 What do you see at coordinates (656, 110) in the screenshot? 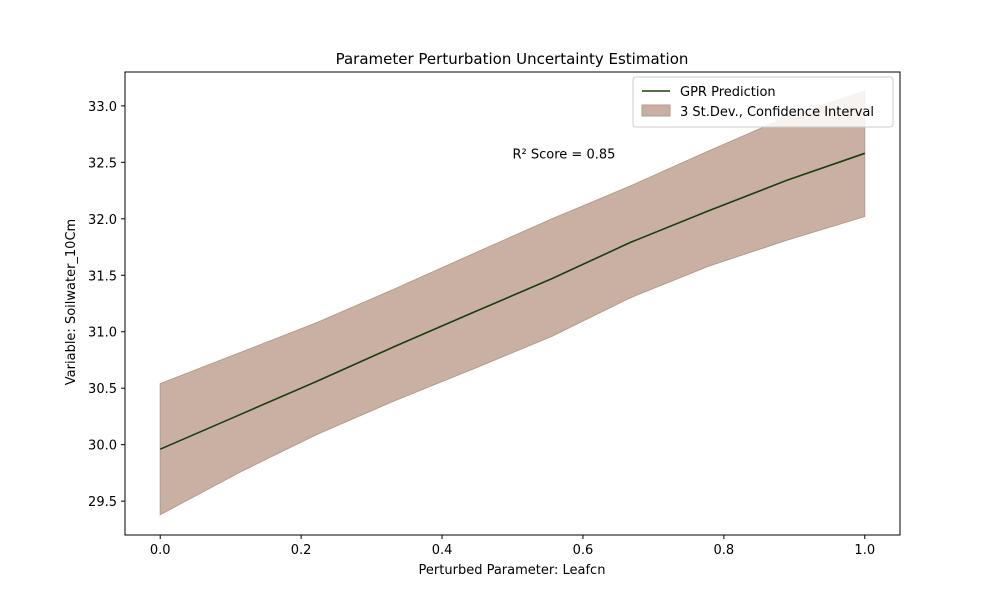
I see `legend-swatch-confidence-interval` at bounding box center [656, 110].